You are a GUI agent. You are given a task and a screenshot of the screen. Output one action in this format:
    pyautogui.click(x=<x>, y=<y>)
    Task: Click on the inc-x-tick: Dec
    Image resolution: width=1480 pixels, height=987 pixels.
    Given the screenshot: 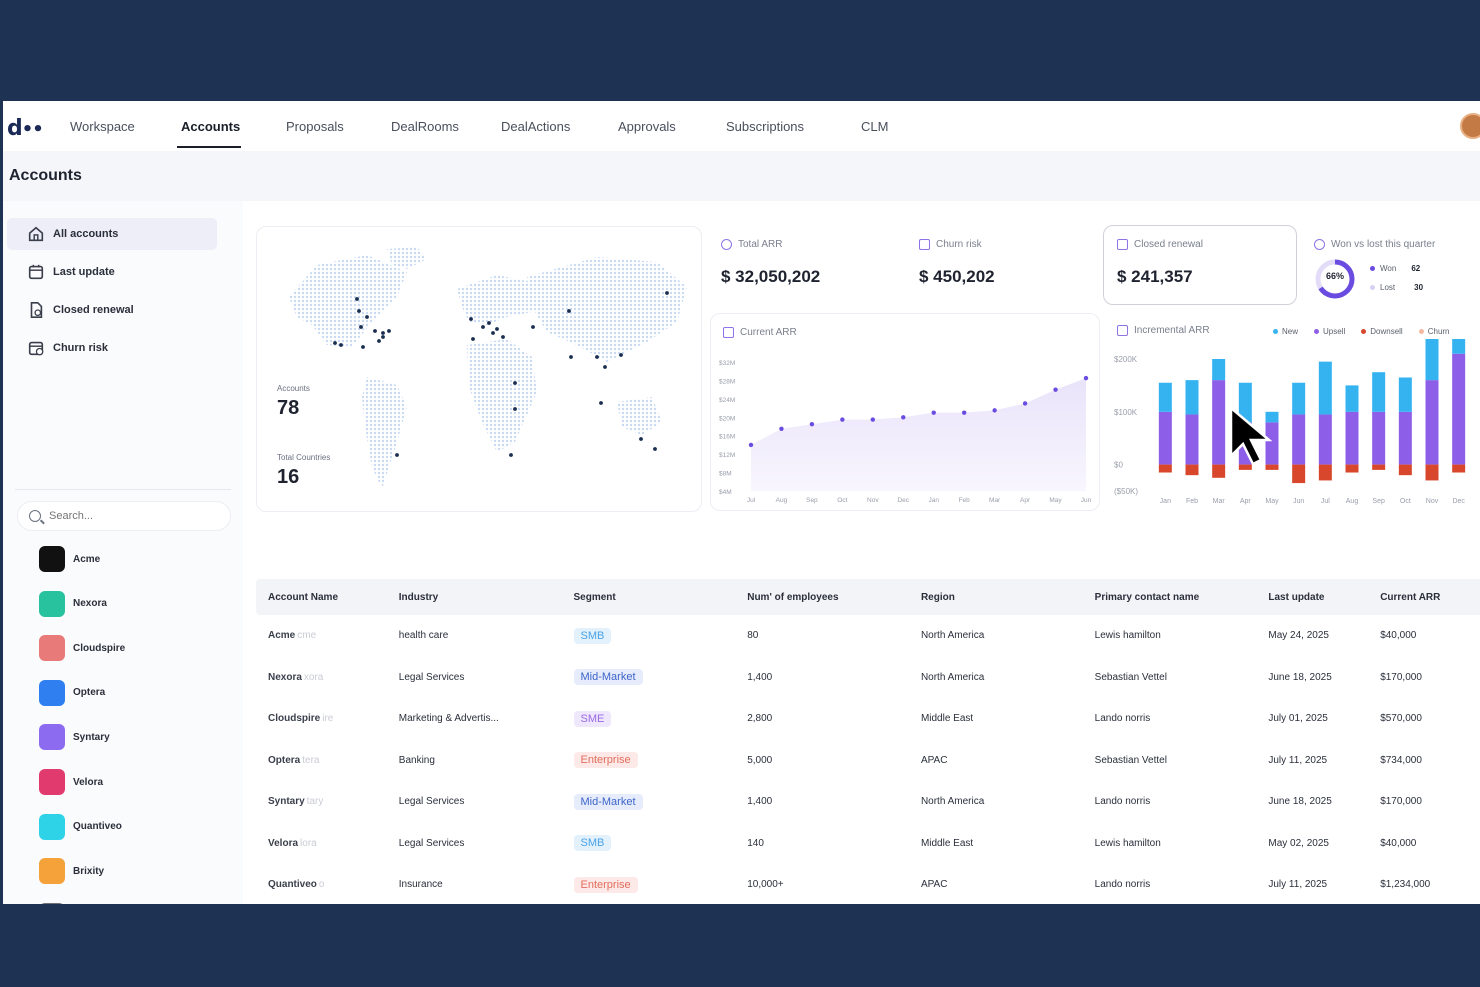 What is the action you would take?
    pyautogui.click(x=1458, y=501)
    